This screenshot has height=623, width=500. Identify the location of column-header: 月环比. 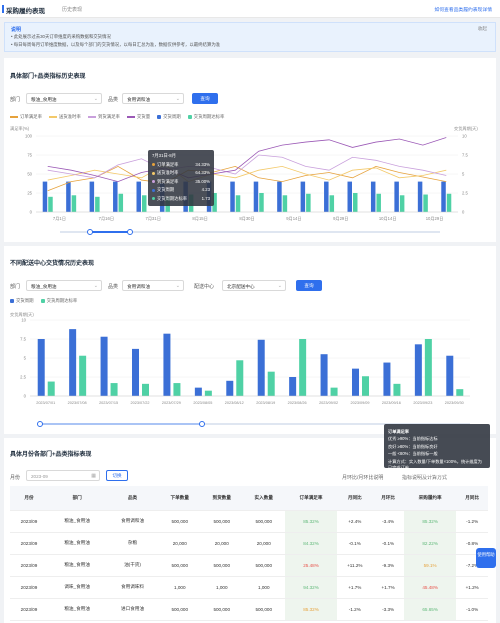
(388, 498).